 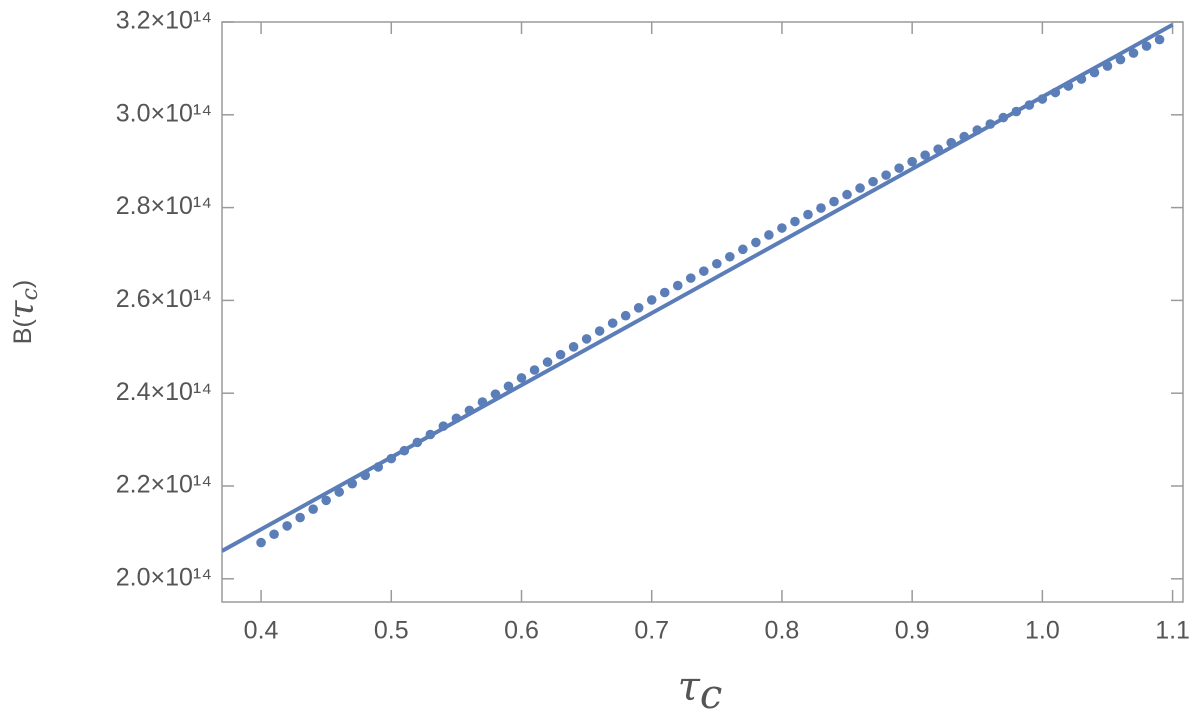 I want to click on y-axis-label: B(τc), so click(x=22, y=312).